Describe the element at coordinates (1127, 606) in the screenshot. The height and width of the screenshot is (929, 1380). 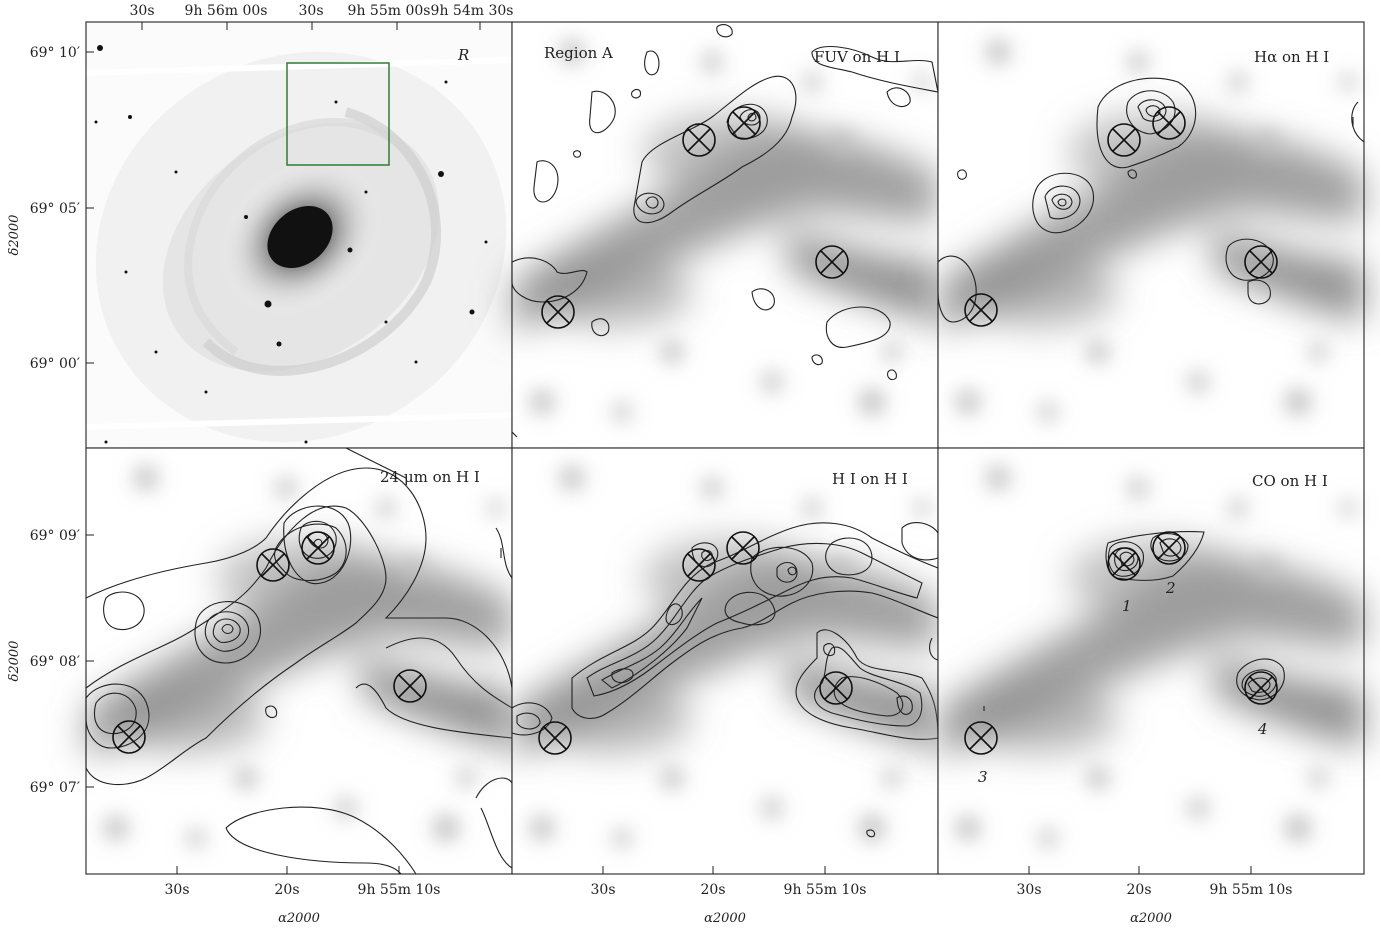
I see `co-source-1: 1` at that location.